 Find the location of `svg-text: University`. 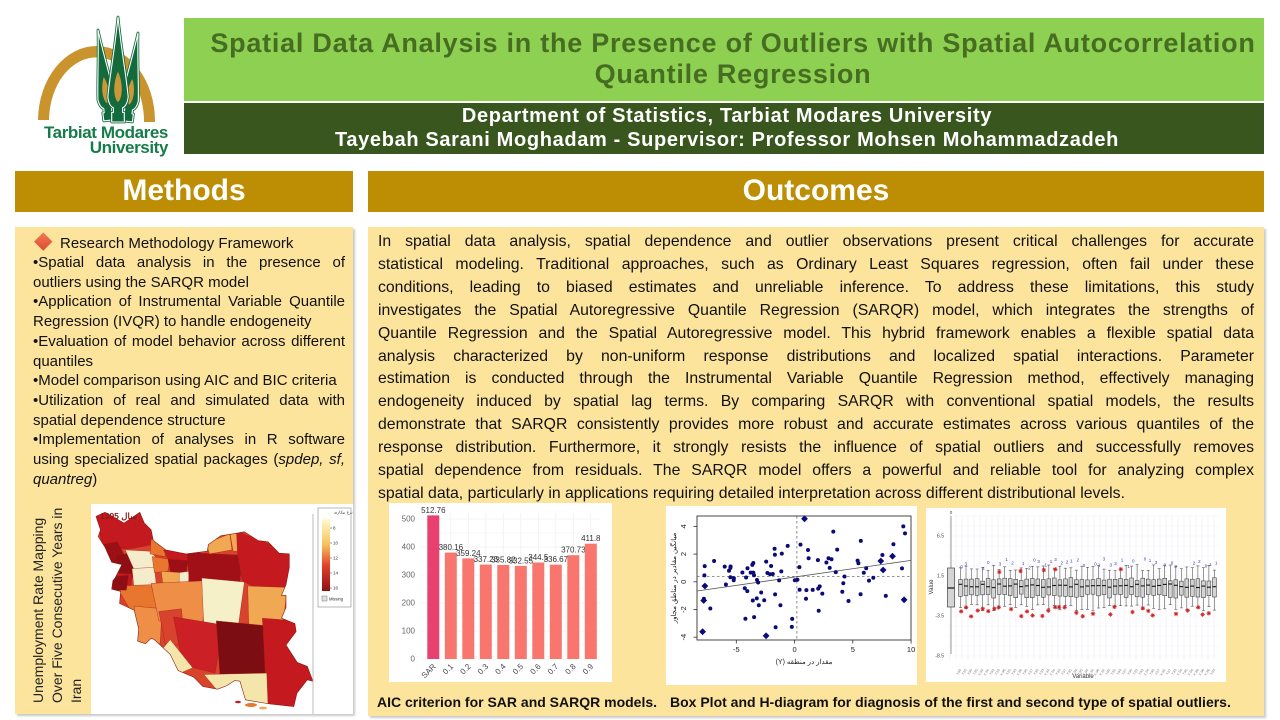

svg-text: University is located at coordinates (129, 147).